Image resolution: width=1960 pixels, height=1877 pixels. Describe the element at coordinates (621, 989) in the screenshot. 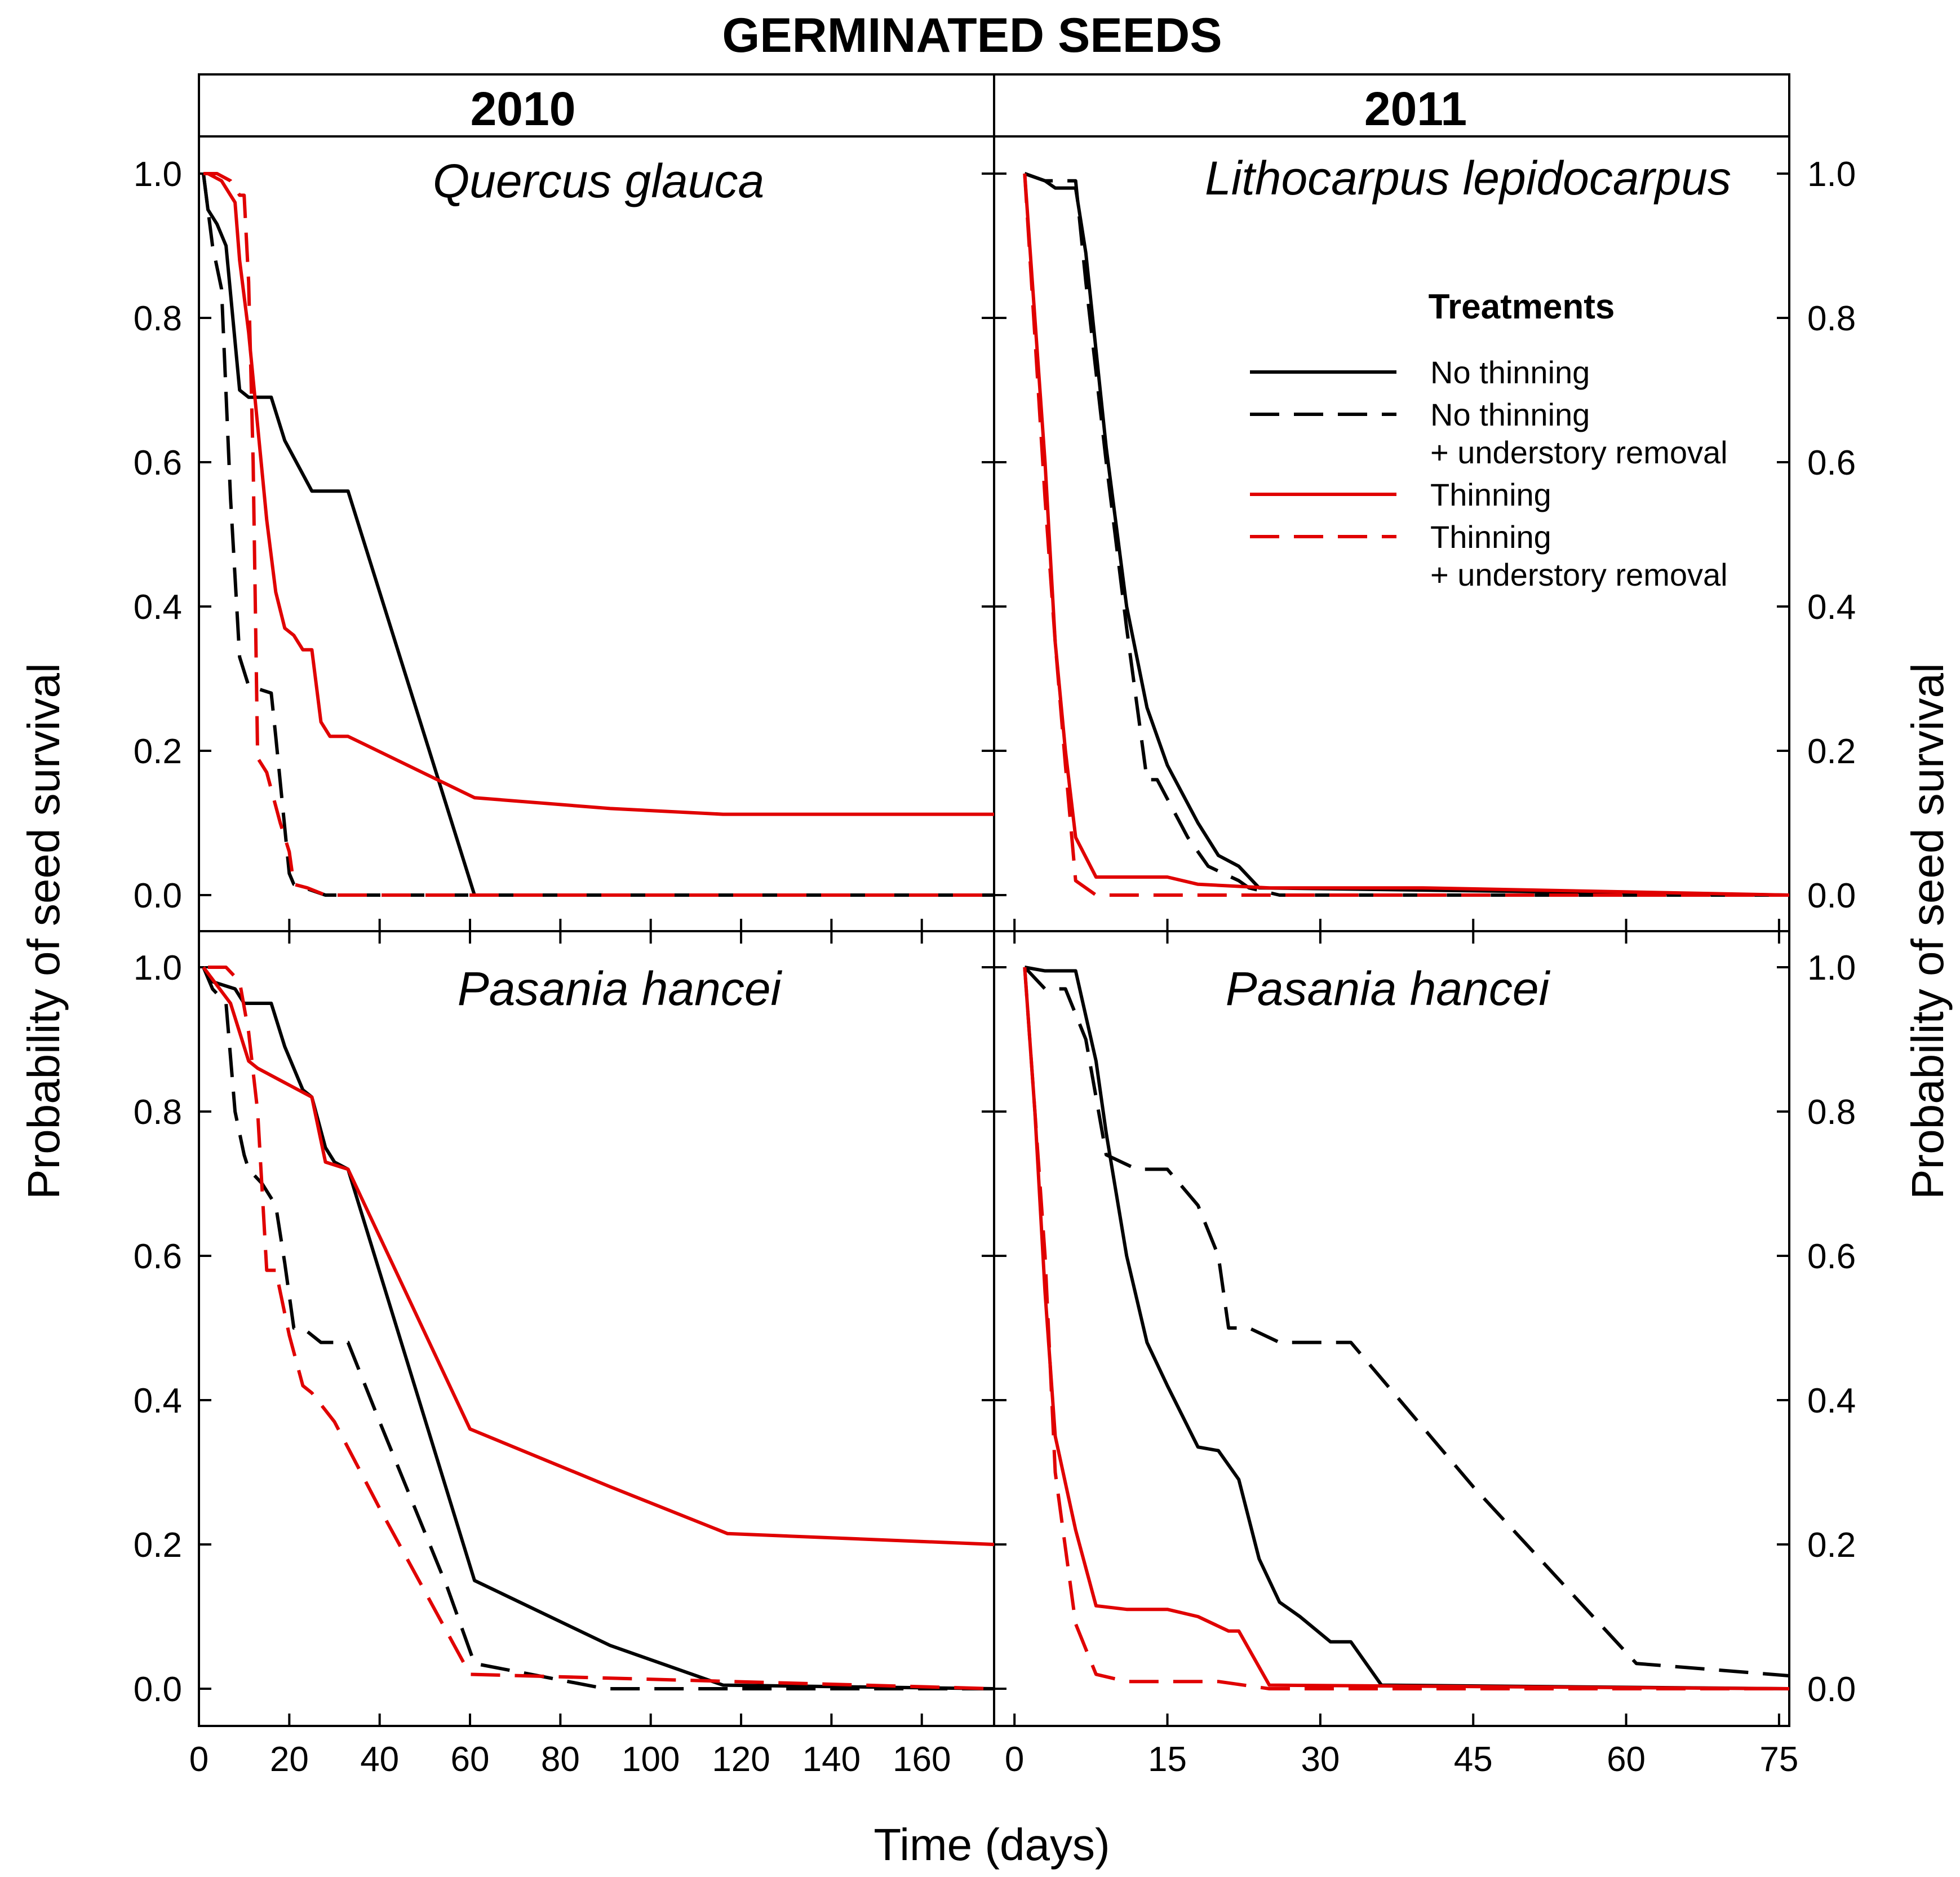

I see `panel-title-bottom-left: Pasania hancei` at that location.